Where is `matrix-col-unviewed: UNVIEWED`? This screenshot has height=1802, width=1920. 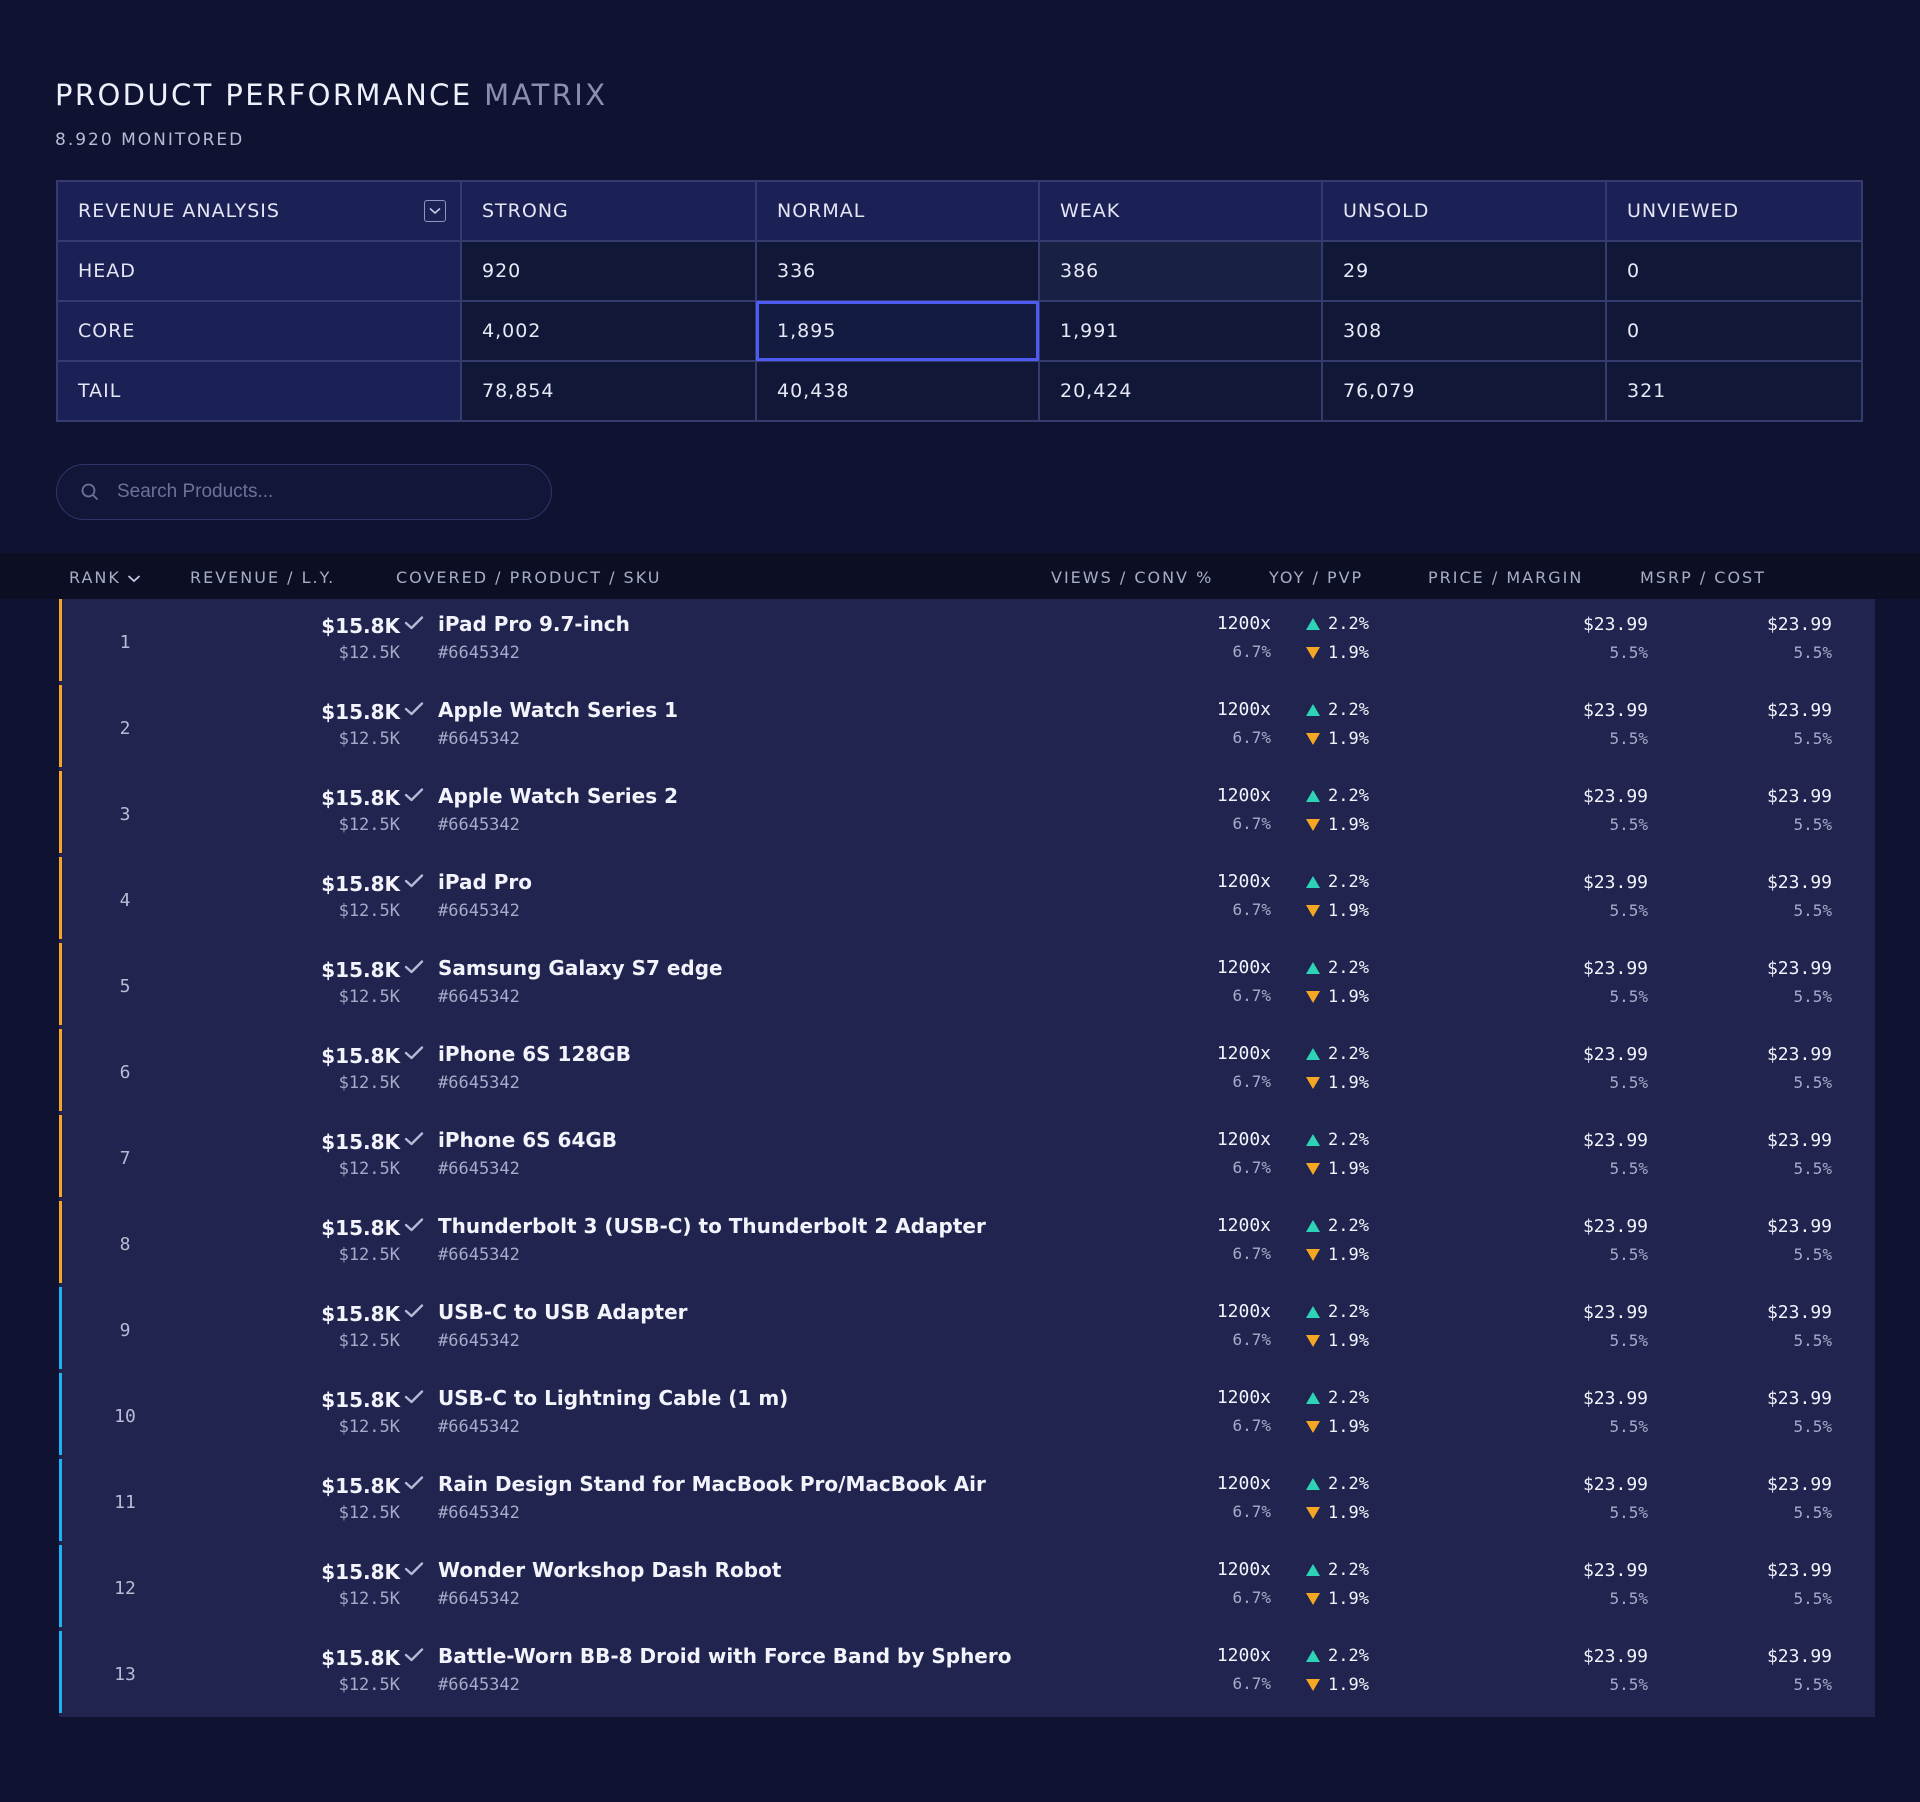 matrix-col-unviewed: UNVIEWED is located at coordinates (1734, 211).